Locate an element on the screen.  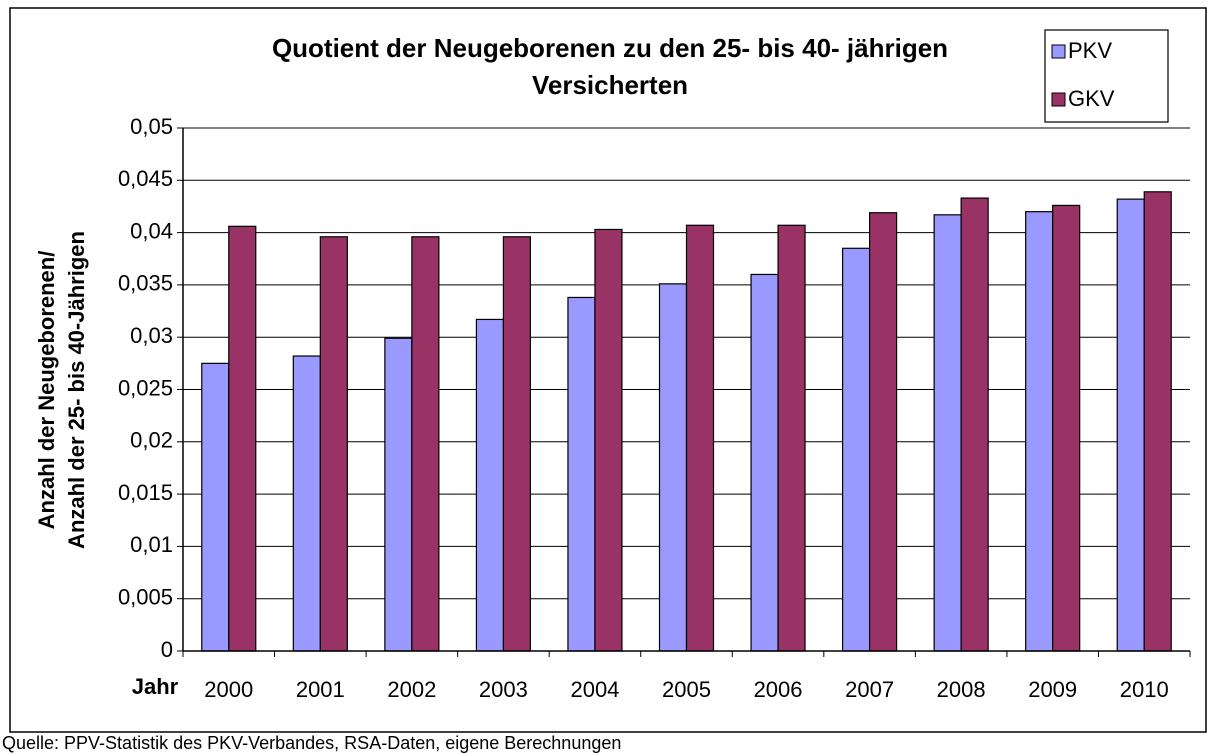
y-tick-label: 0 is located at coordinates (167, 649).